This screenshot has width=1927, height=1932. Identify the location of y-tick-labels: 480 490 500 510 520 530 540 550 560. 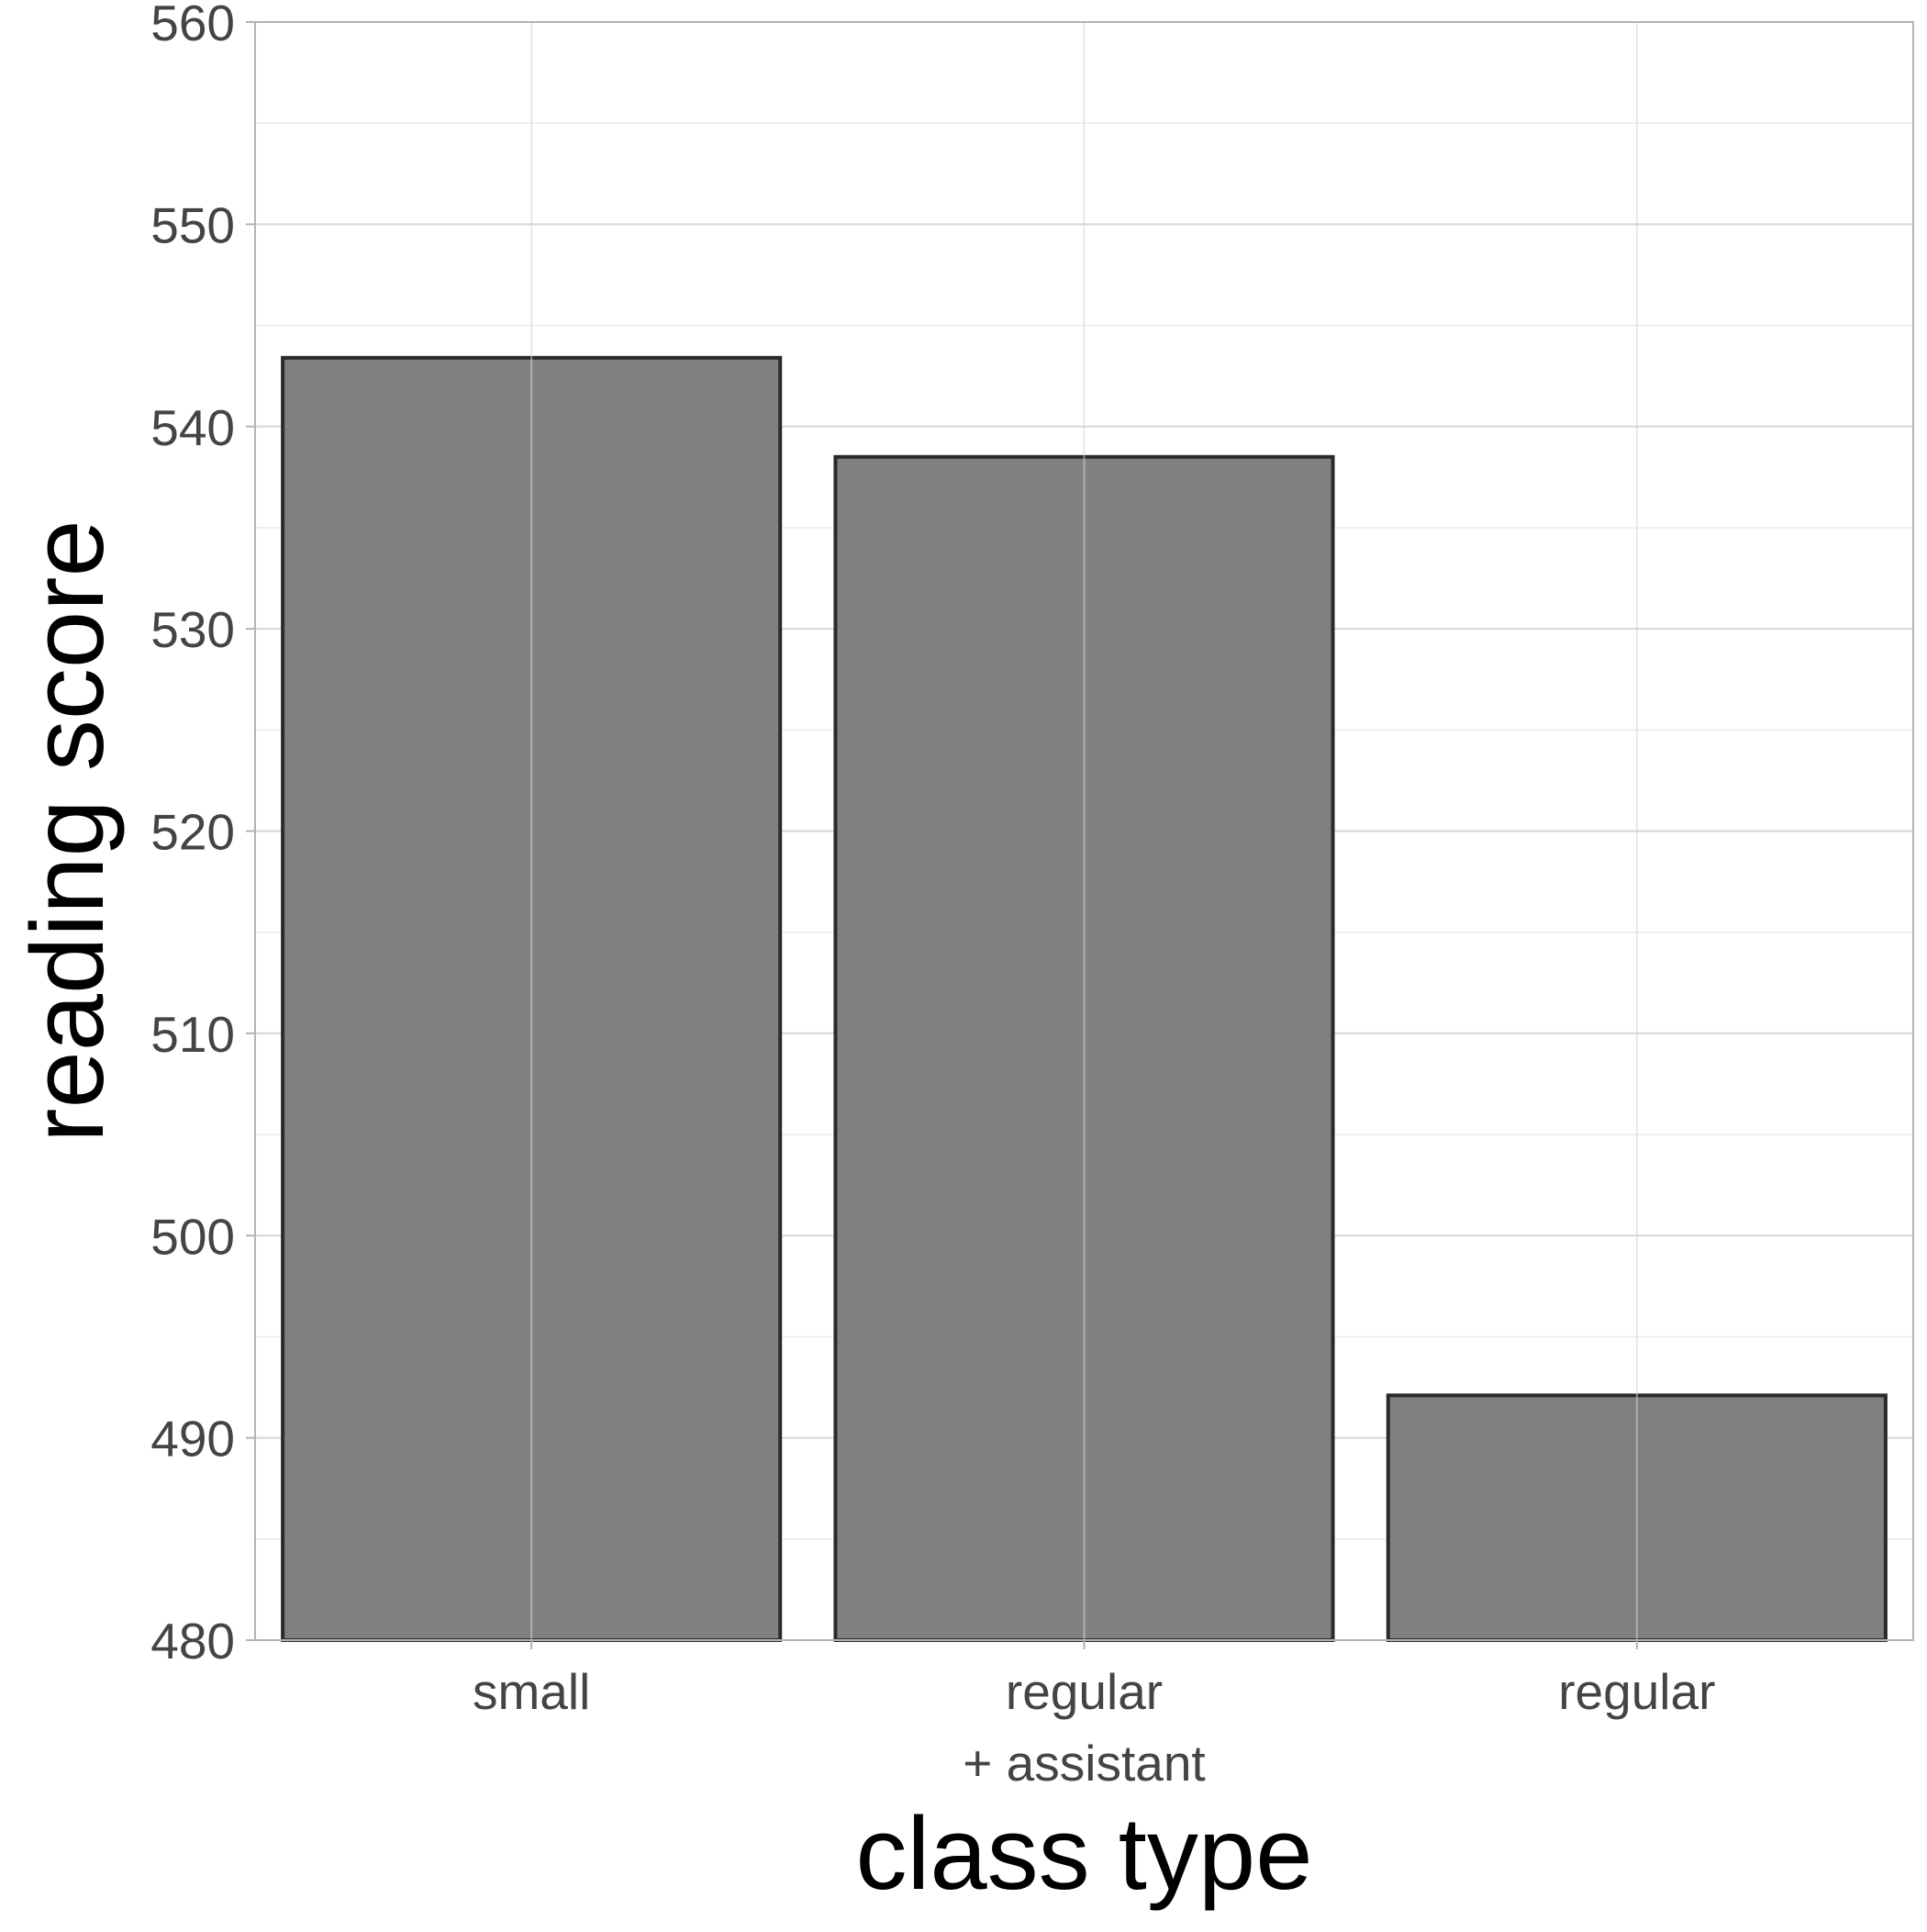
(192, 835).